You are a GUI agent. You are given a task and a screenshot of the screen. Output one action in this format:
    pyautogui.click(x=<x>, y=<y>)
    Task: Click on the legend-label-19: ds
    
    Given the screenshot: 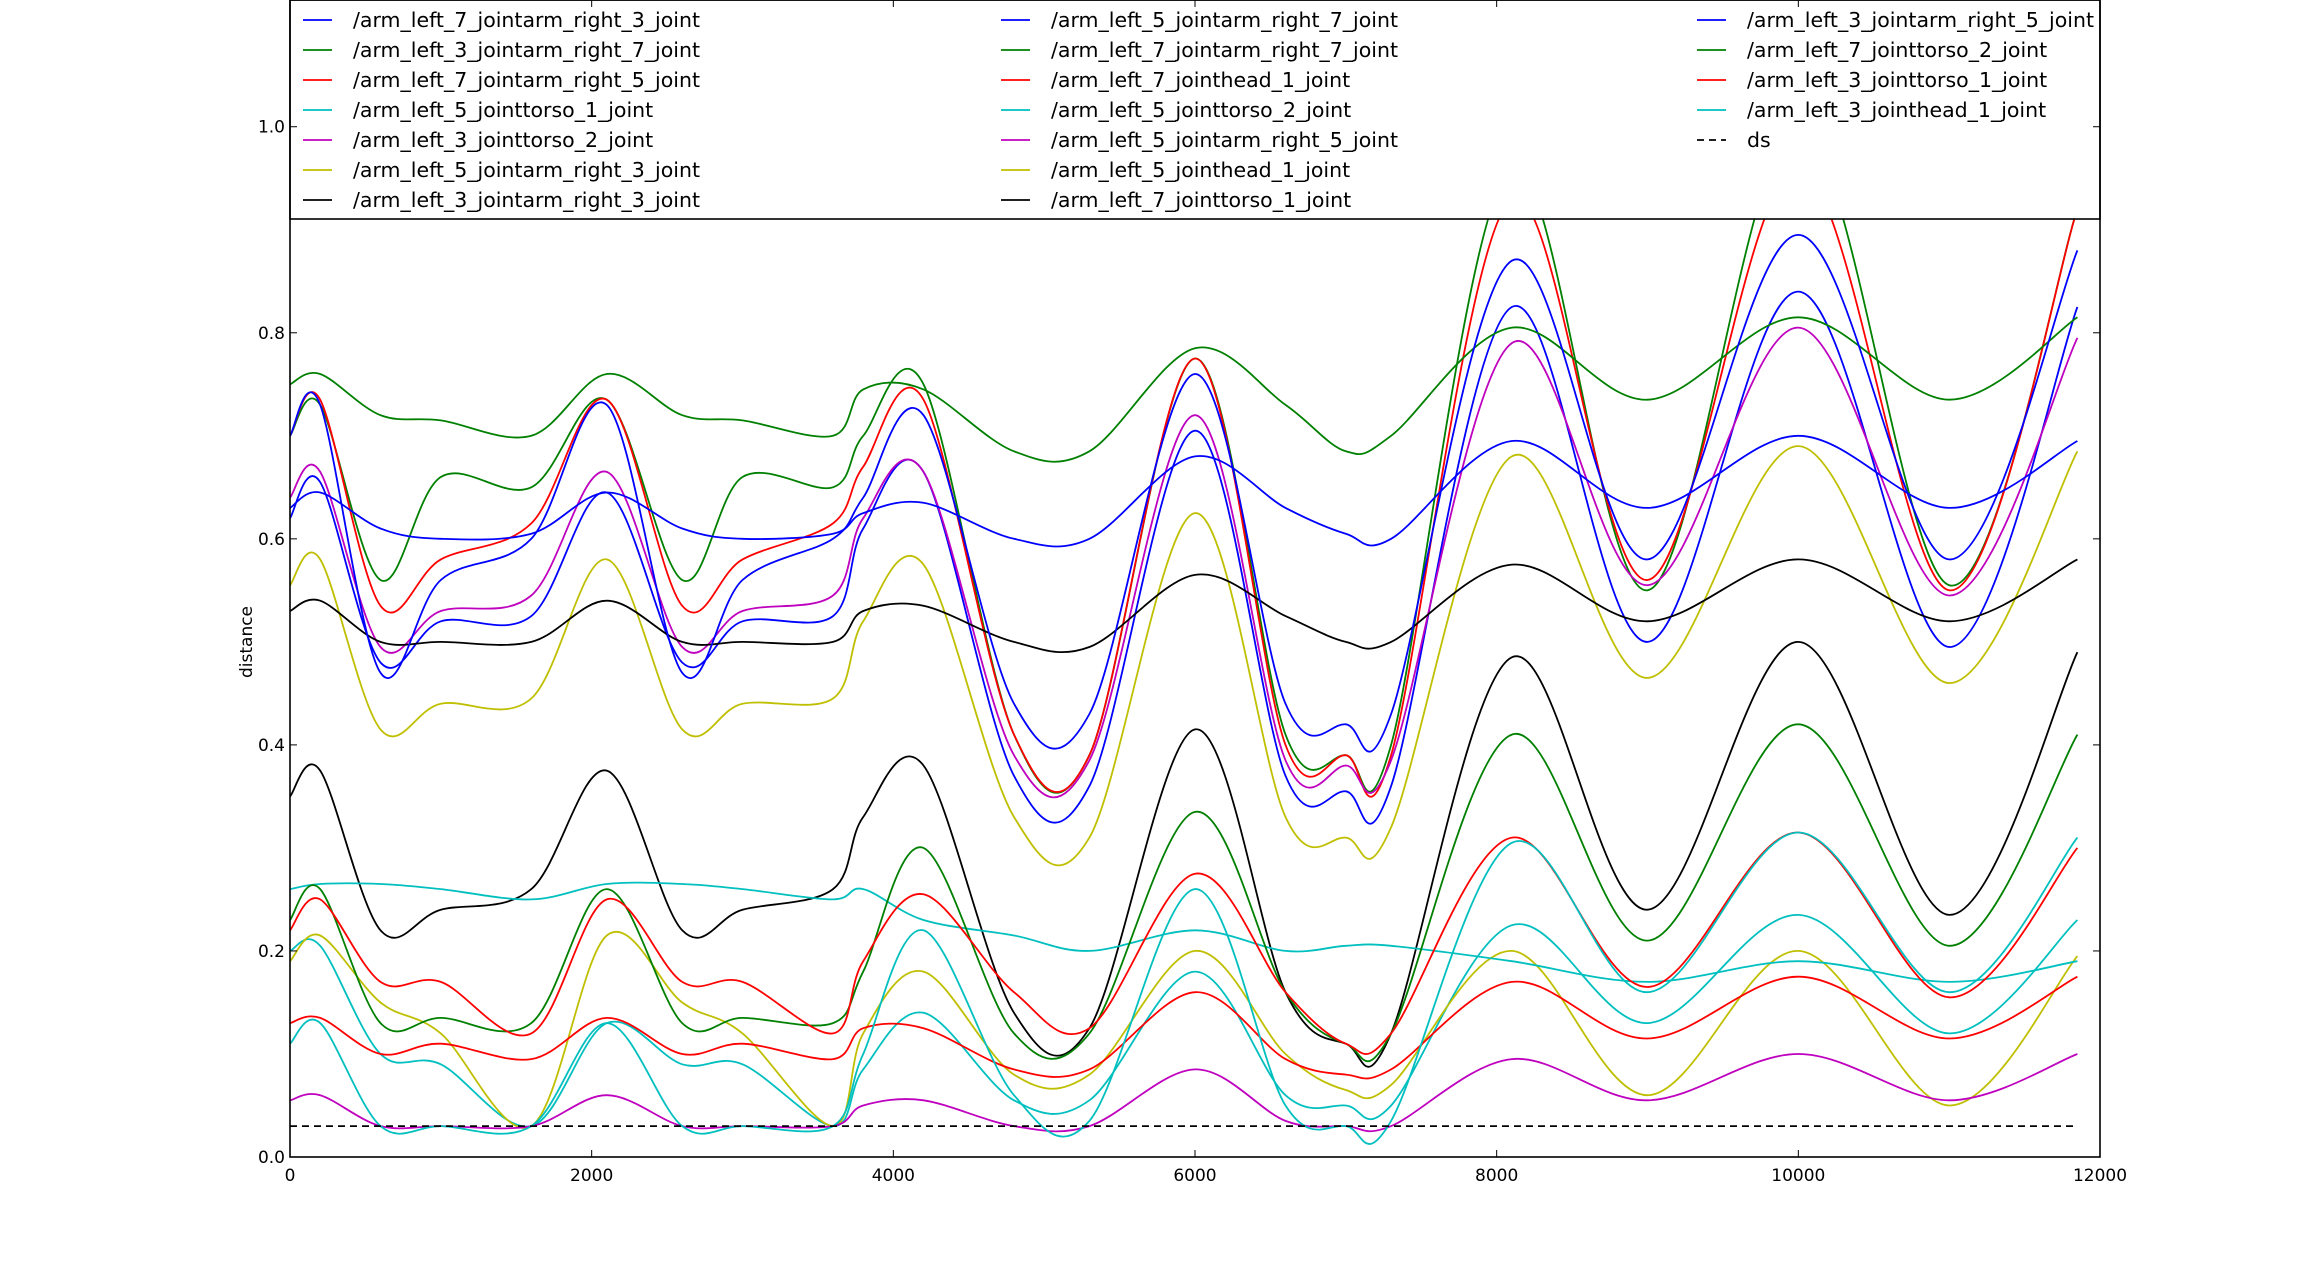 What is the action you would take?
    pyautogui.click(x=1759, y=140)
    